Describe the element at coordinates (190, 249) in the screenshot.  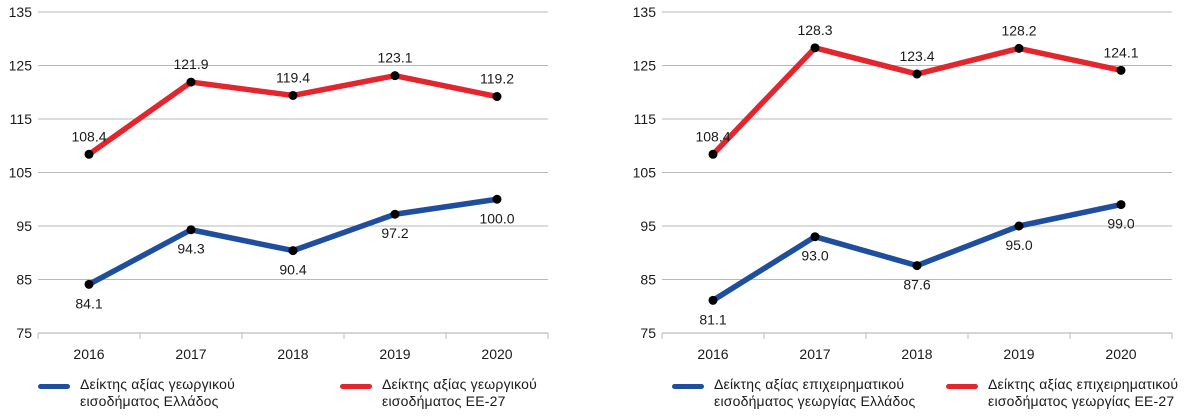
I see `data-label: 94.3` at that location.